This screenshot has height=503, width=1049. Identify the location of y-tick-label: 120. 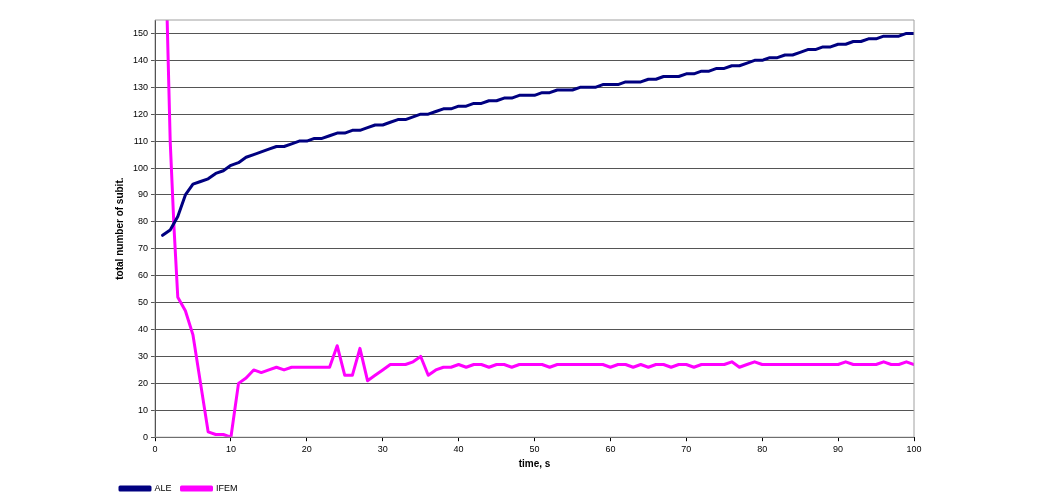
(140, 113).